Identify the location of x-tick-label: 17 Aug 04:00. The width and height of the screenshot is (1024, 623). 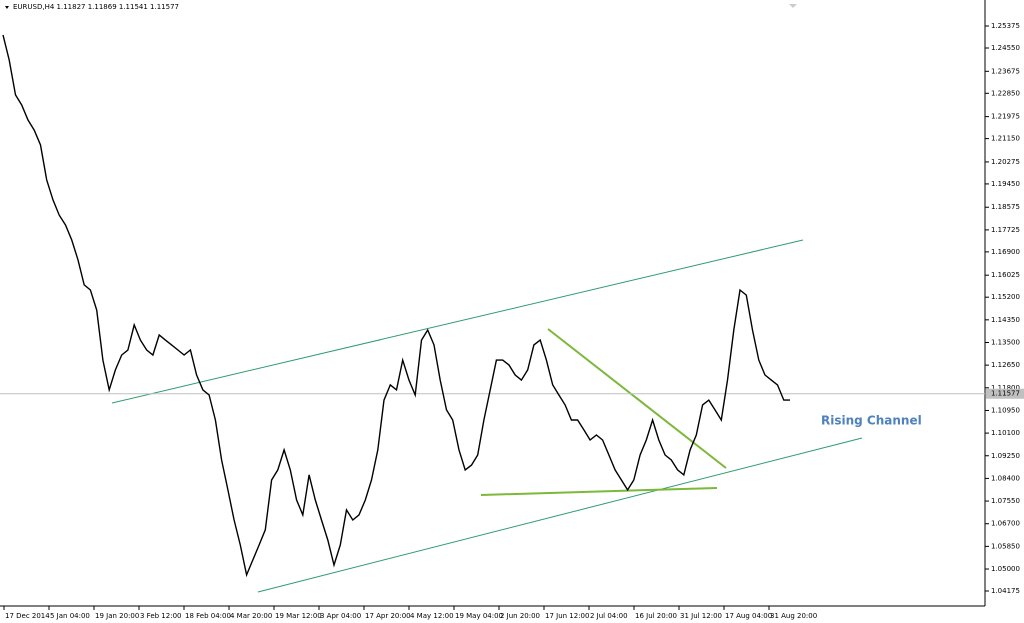
(748, 616).